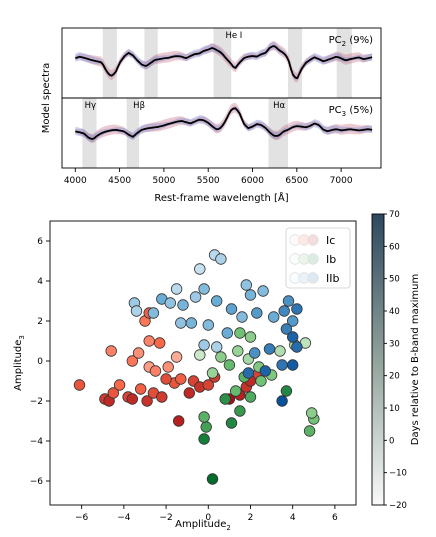  What do you see at coordinates (394, 215) in the screenshot?
I see `colorbar-tick-label: 70` at bounding box center [394, 215].